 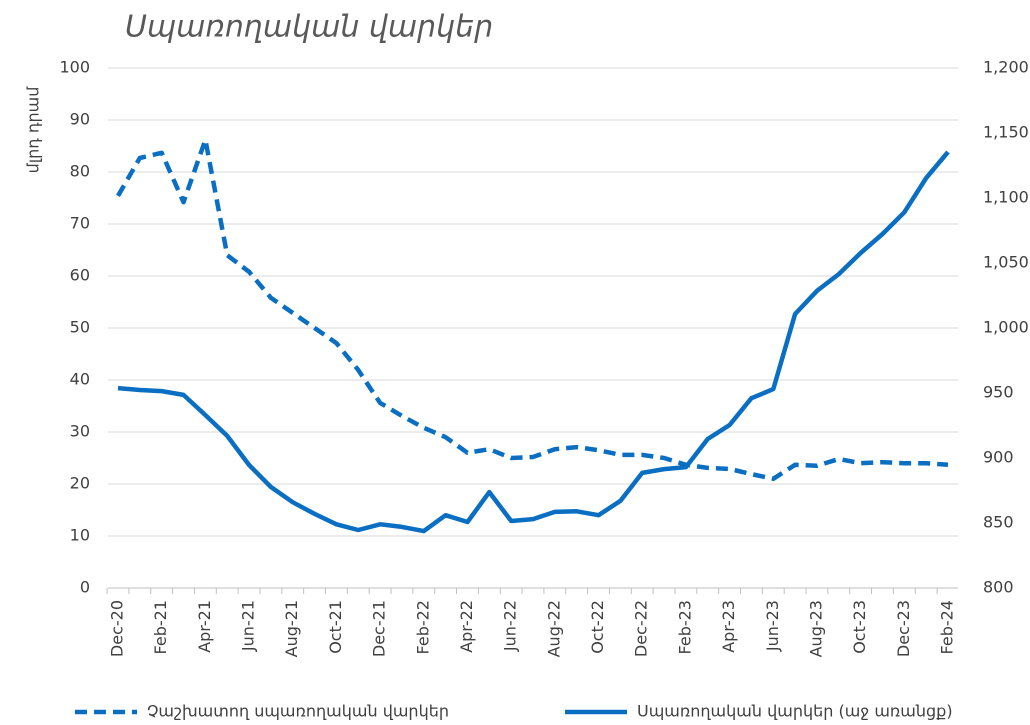 I want to click on y2-tick-label: 900, so click(x=998, y=457).